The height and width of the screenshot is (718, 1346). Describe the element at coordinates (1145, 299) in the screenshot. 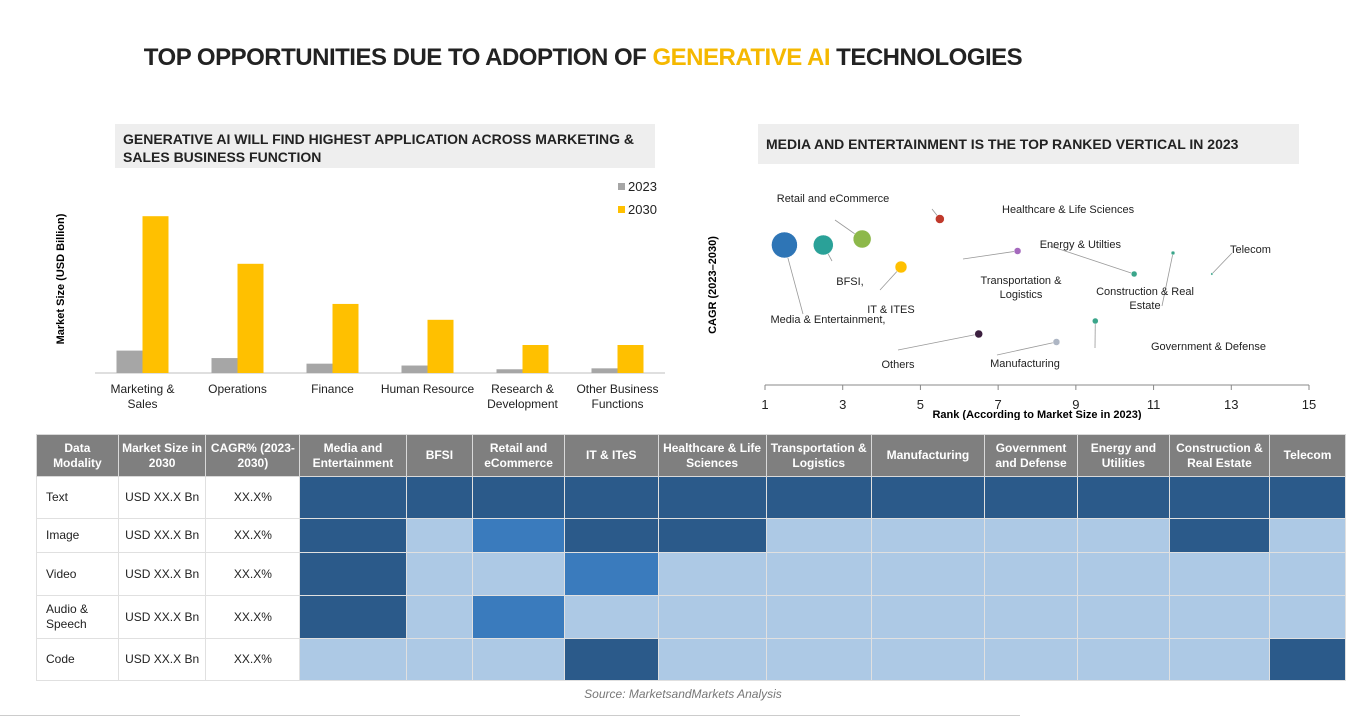

I see `bubble-label: Construction & Real Estate` at that location.